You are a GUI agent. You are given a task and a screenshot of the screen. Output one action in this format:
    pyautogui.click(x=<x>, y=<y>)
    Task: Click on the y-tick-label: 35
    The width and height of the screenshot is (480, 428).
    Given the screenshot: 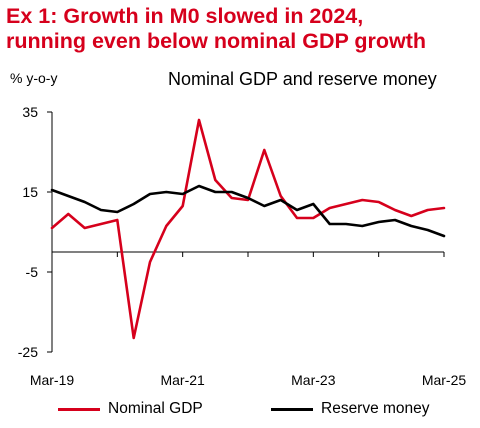 What is the action you would take?
    pyautogui.click(x=30, y=112)
    